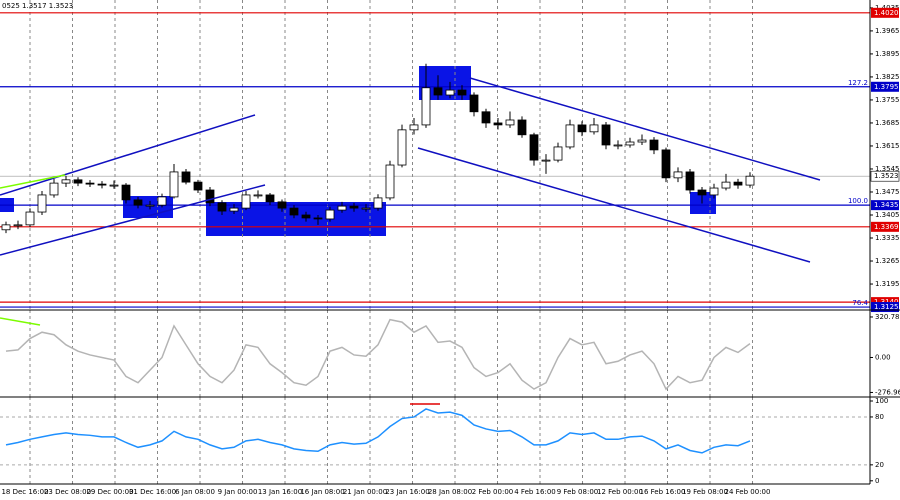 The height and width of the screenshot is (500, 900). Describe the element at coordinates (887, 238) in the screenshot. I see `y-tick-label: 1.3335` at that location.